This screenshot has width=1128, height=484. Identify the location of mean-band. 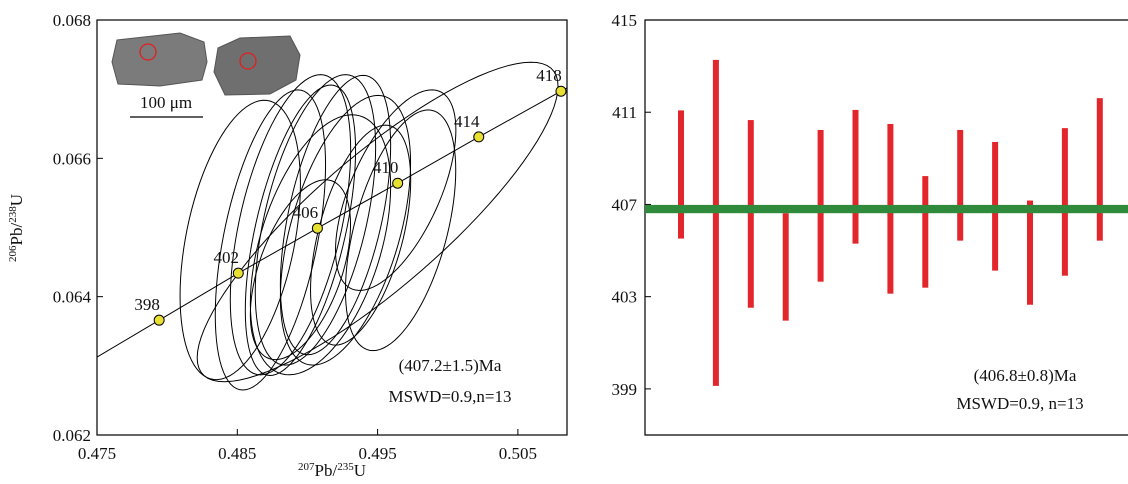
(886, 209).